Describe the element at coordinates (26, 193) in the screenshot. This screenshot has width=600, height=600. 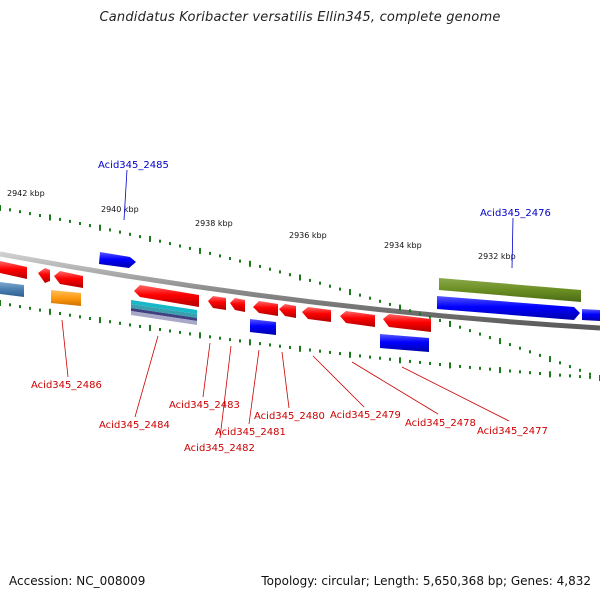
I see `kbp-label-2942: 2942 kbp` at that location.